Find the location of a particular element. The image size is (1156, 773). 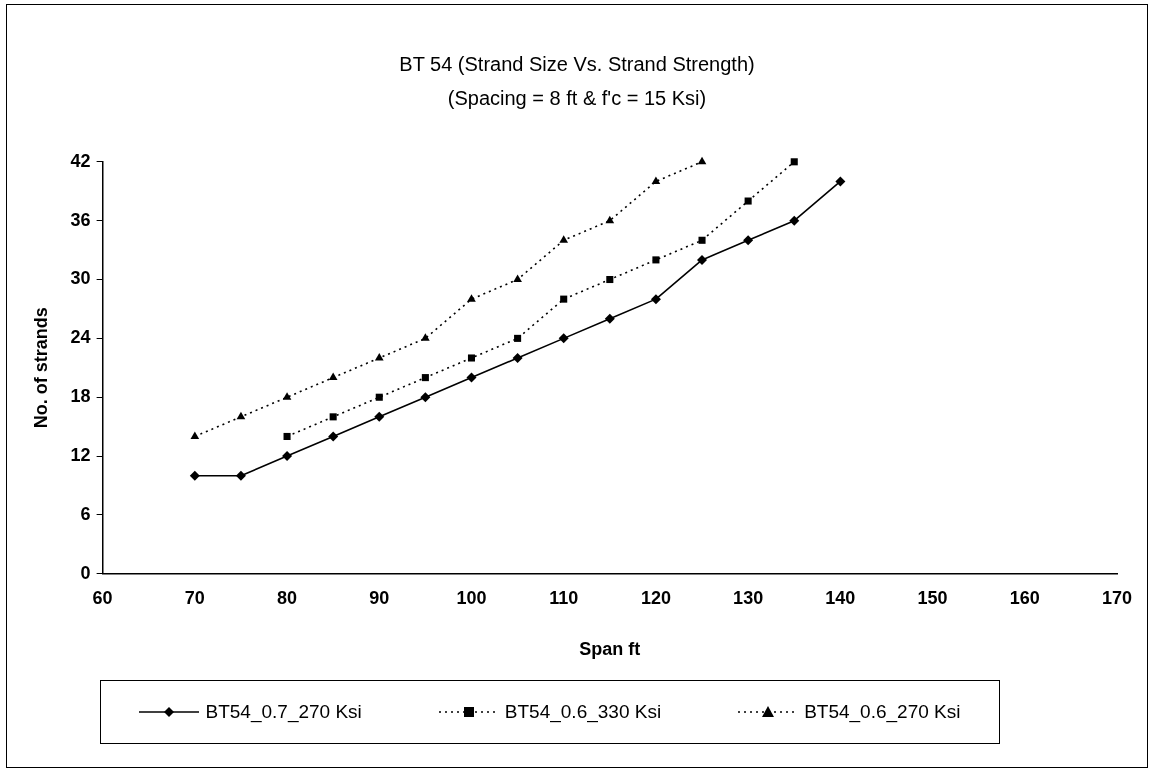

y-tick-label: 30 is located at coordinates (80, 278).